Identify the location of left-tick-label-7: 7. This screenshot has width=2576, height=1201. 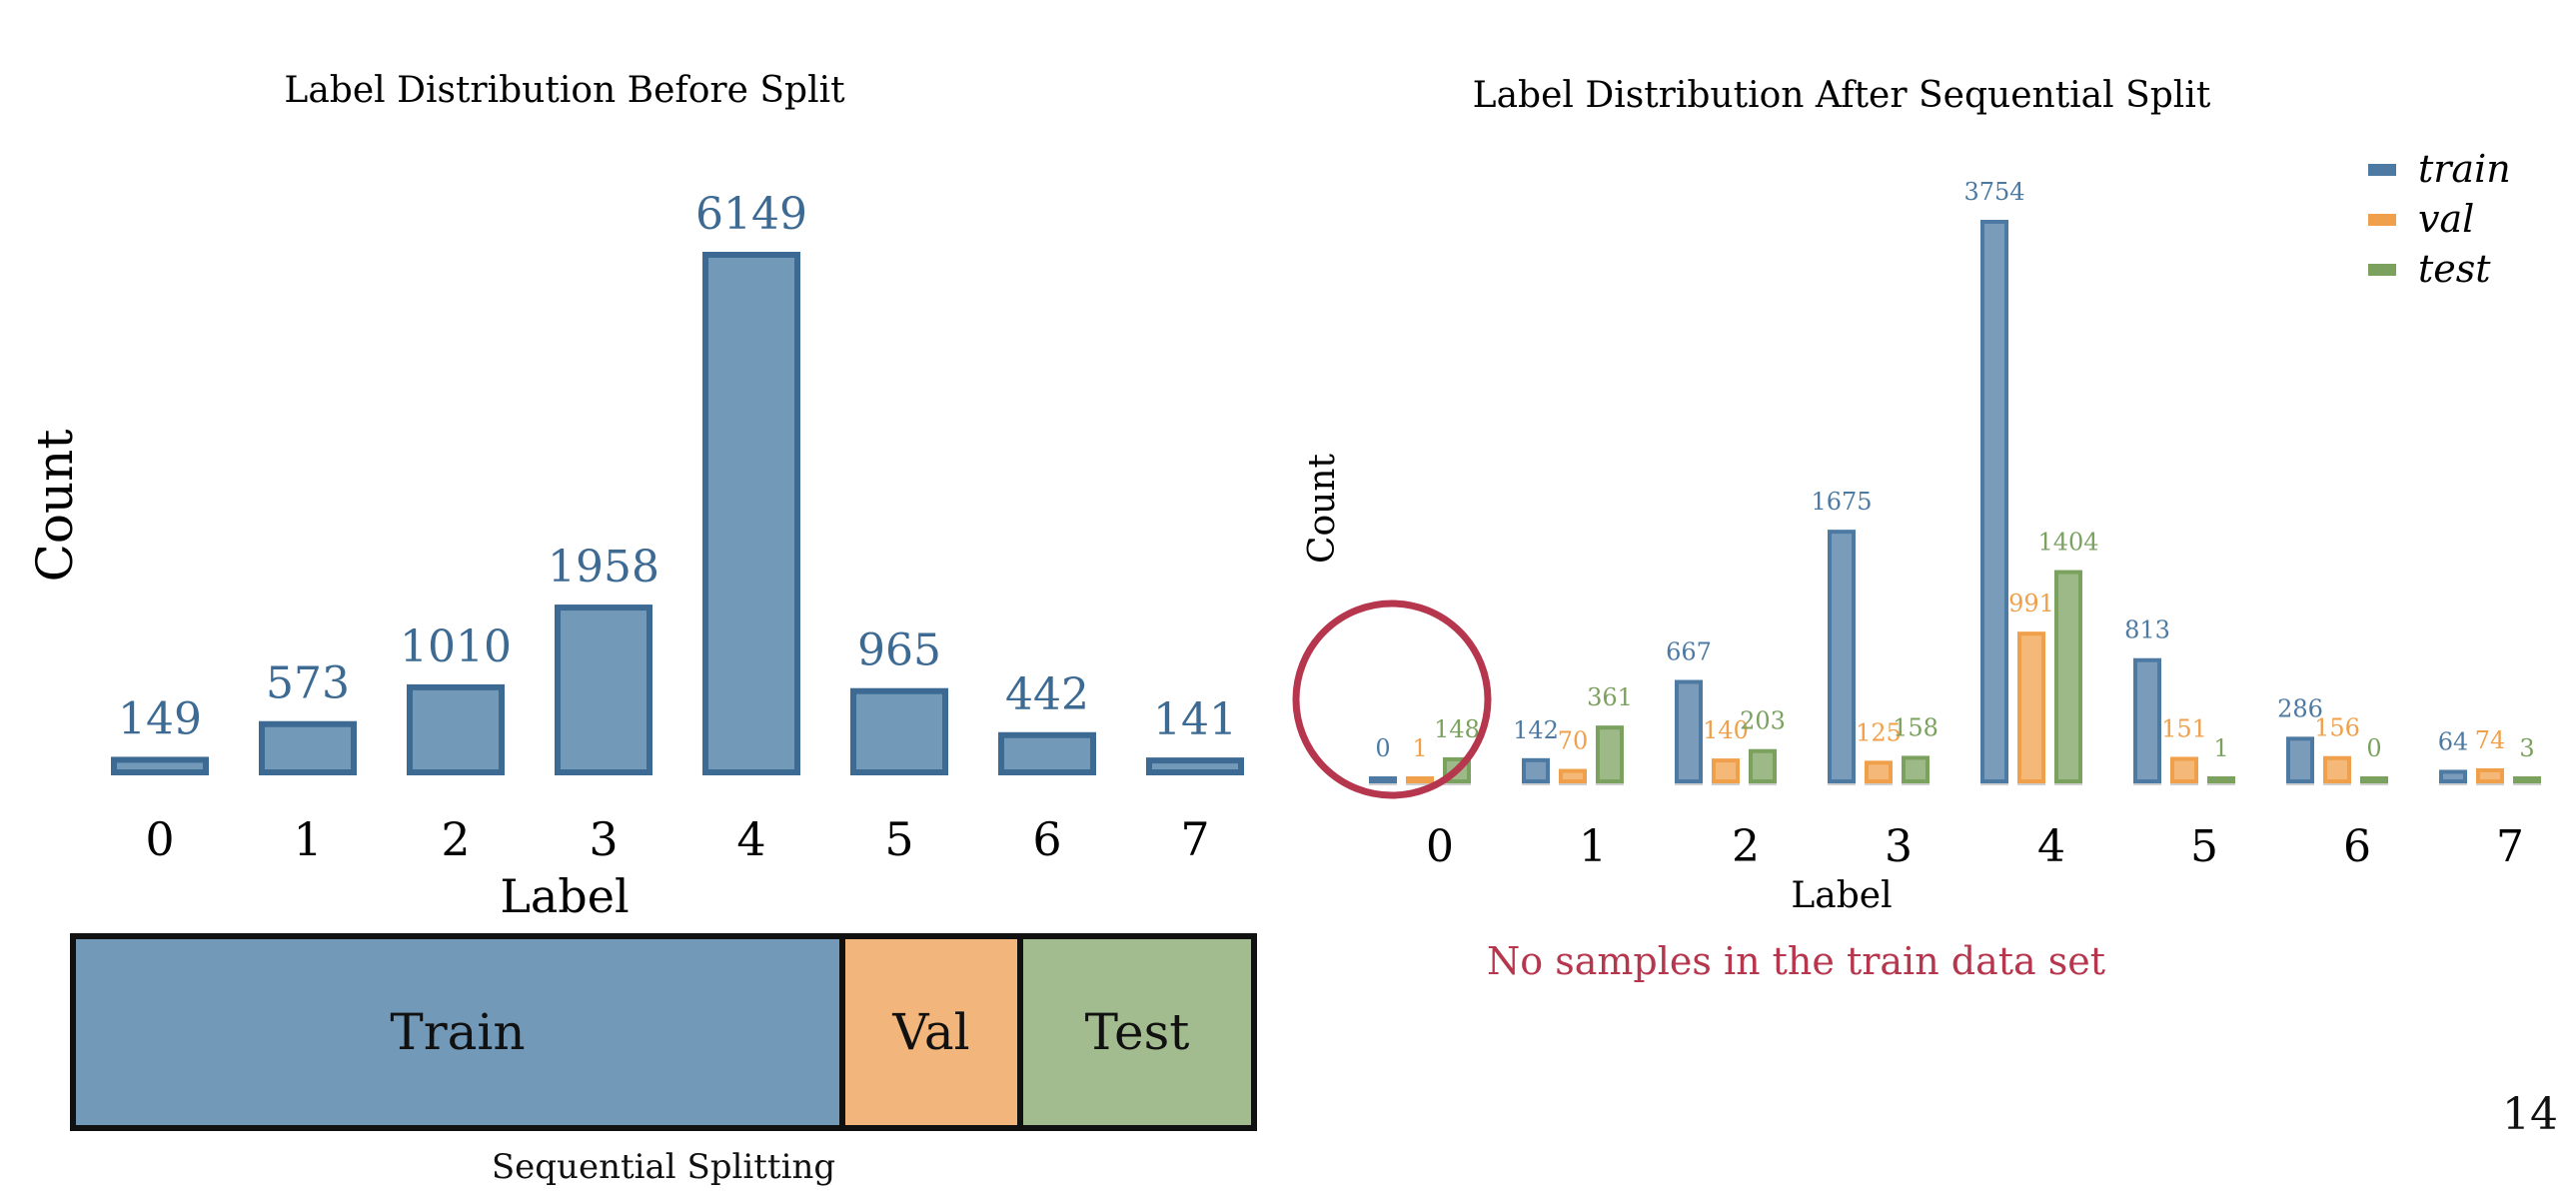
(1194, 839).